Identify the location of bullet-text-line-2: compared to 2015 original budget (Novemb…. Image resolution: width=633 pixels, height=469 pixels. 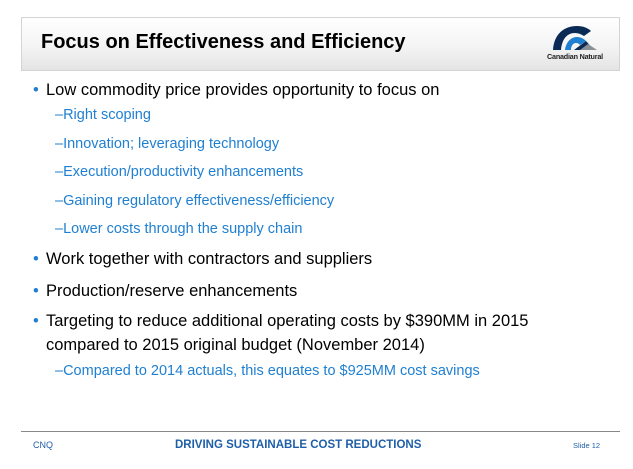
(235, 345).